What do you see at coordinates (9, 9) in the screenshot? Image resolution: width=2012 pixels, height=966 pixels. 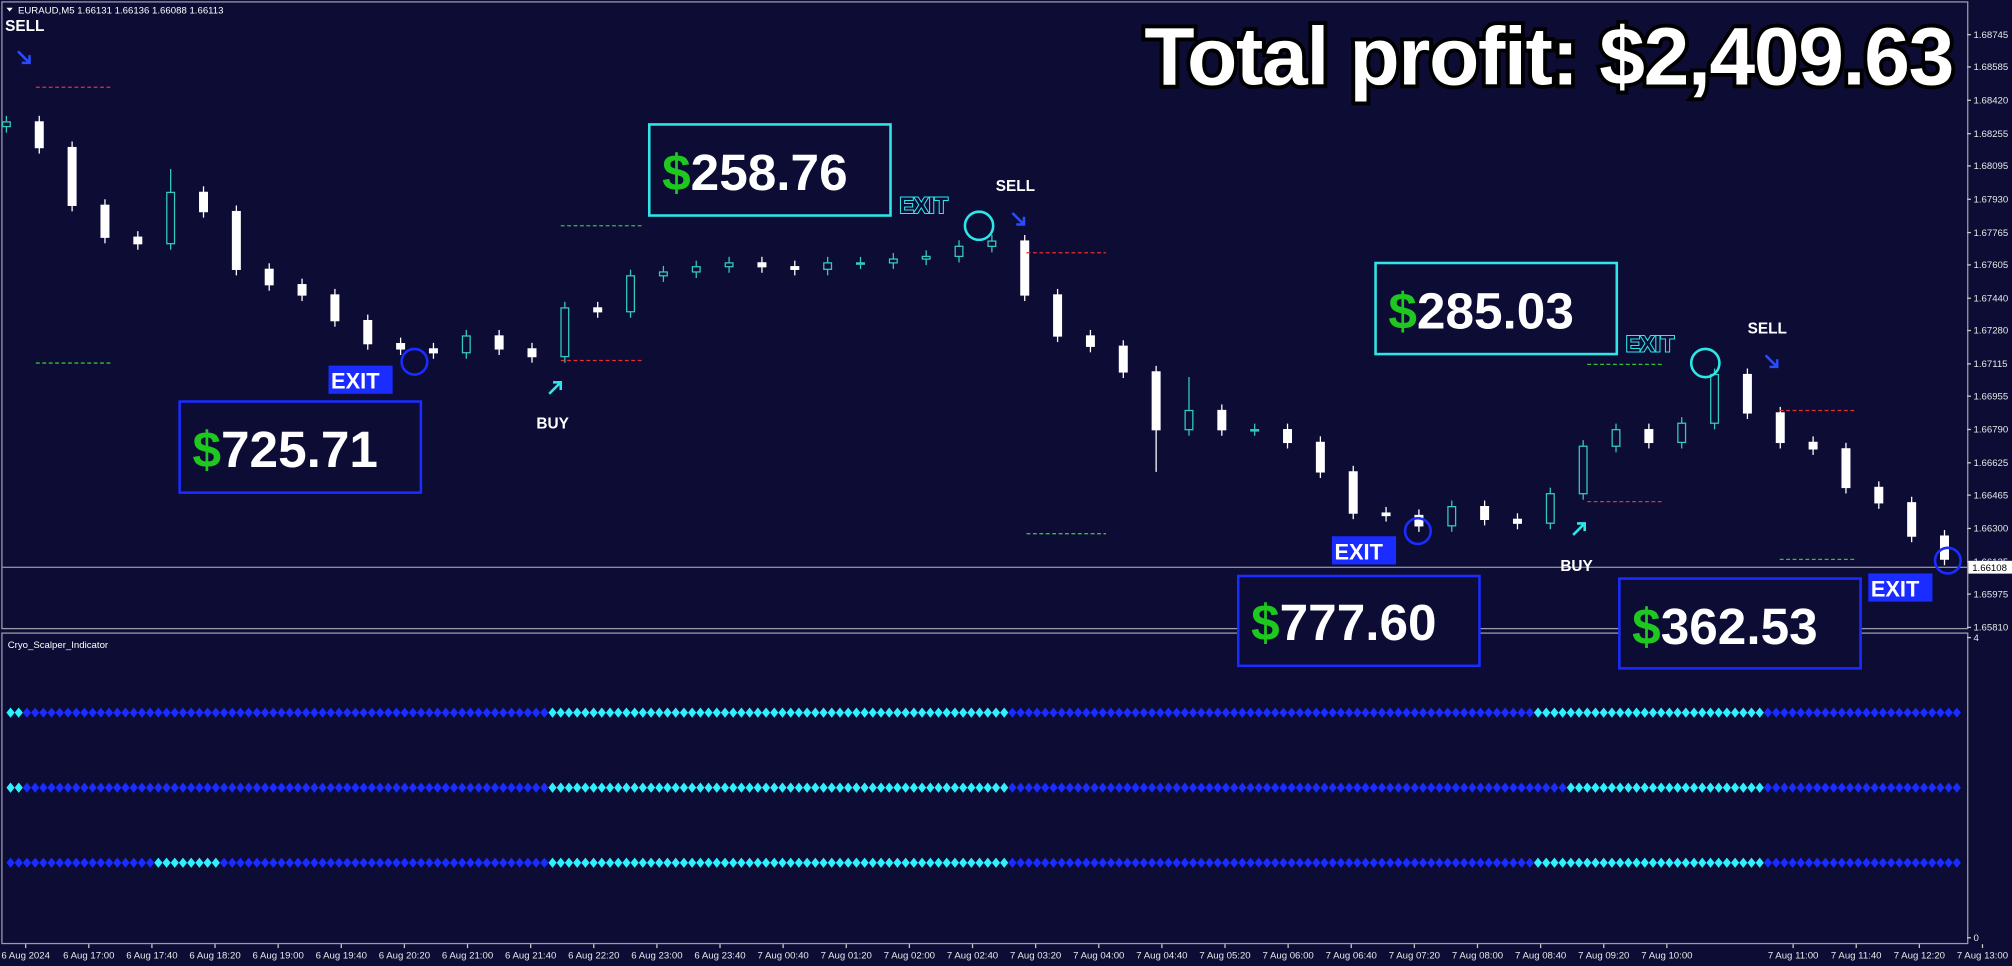 I see `menu-arrow` at bounding box center [9, 9].